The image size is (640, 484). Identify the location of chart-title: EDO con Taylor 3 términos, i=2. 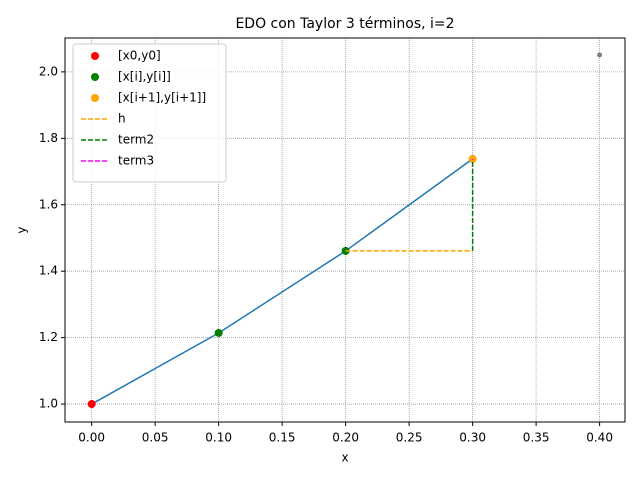
(344, 24).